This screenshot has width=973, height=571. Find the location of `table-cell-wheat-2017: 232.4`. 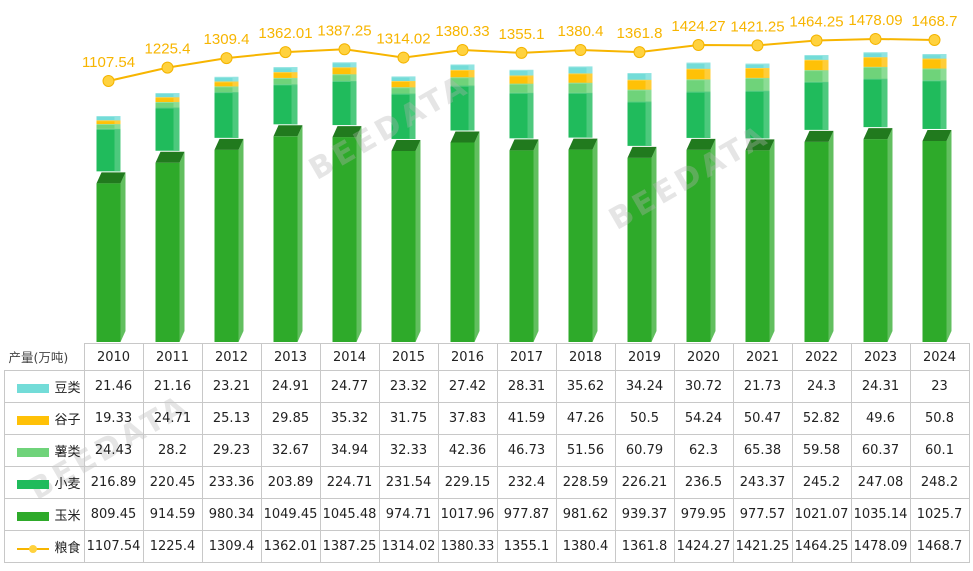

table-cell-wheat-2017: 232.4 is located at coordinates (526, 482).